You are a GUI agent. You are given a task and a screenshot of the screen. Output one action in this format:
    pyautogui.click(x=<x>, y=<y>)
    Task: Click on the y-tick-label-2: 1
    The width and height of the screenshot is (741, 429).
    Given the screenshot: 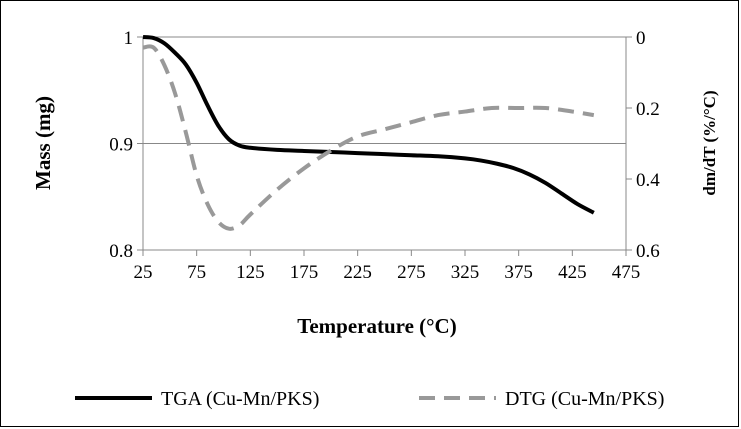 What is the action you would take?
    pyautogui.click(x=129, y=38)
    